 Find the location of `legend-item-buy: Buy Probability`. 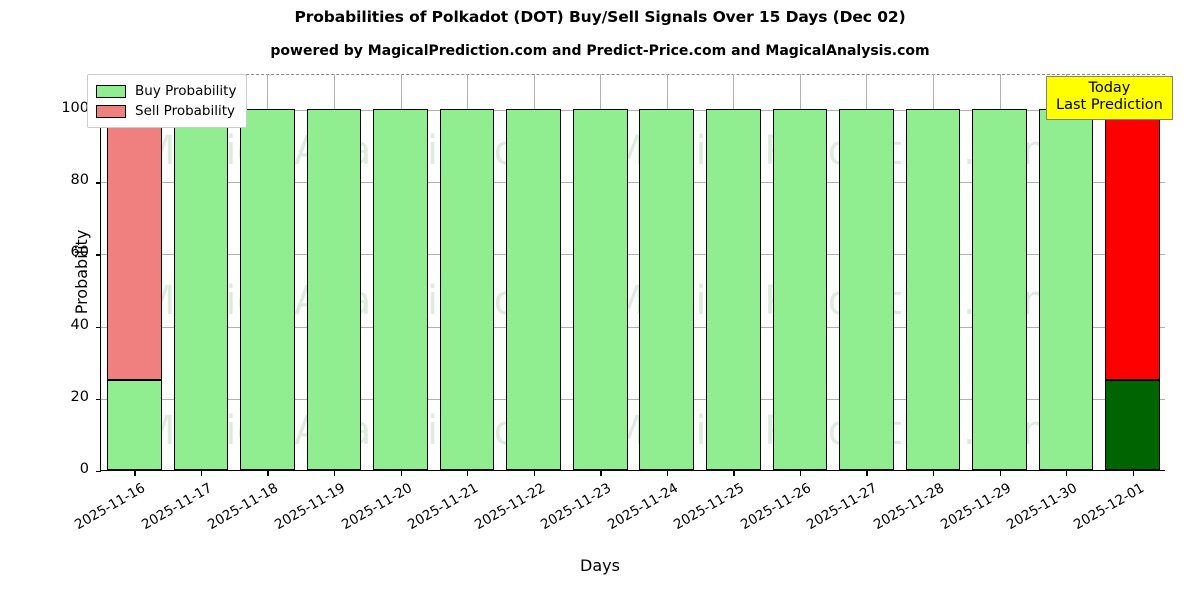

legend-item-buy: Buy Probability is located at coordinates (166, 91).